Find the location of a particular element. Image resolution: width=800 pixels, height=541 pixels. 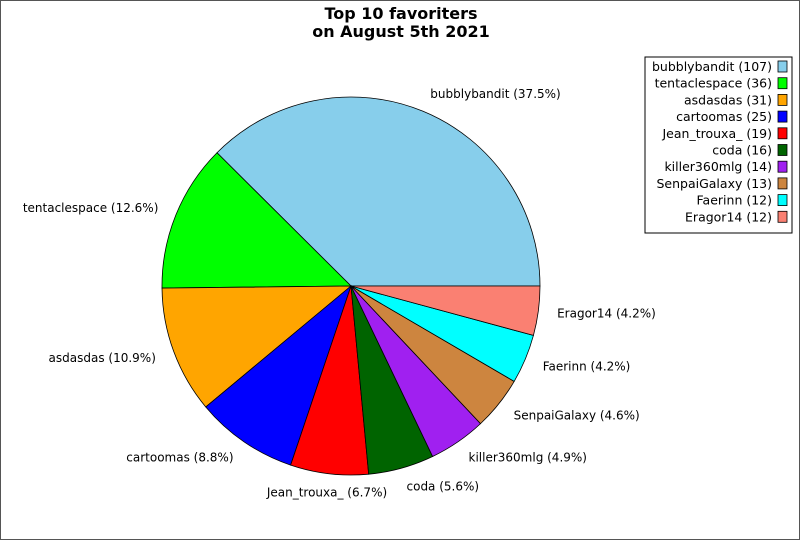

legend-swatch-bubblybandit is located at coordinates (782, 66).